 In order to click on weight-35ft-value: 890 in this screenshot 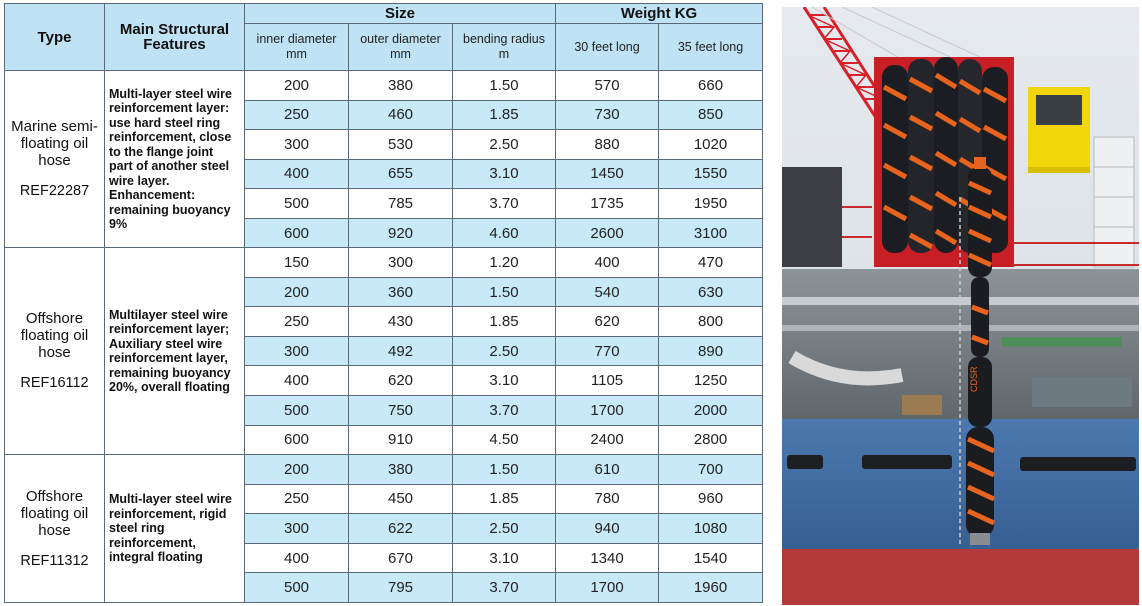, I will do `click(711, 351)`.